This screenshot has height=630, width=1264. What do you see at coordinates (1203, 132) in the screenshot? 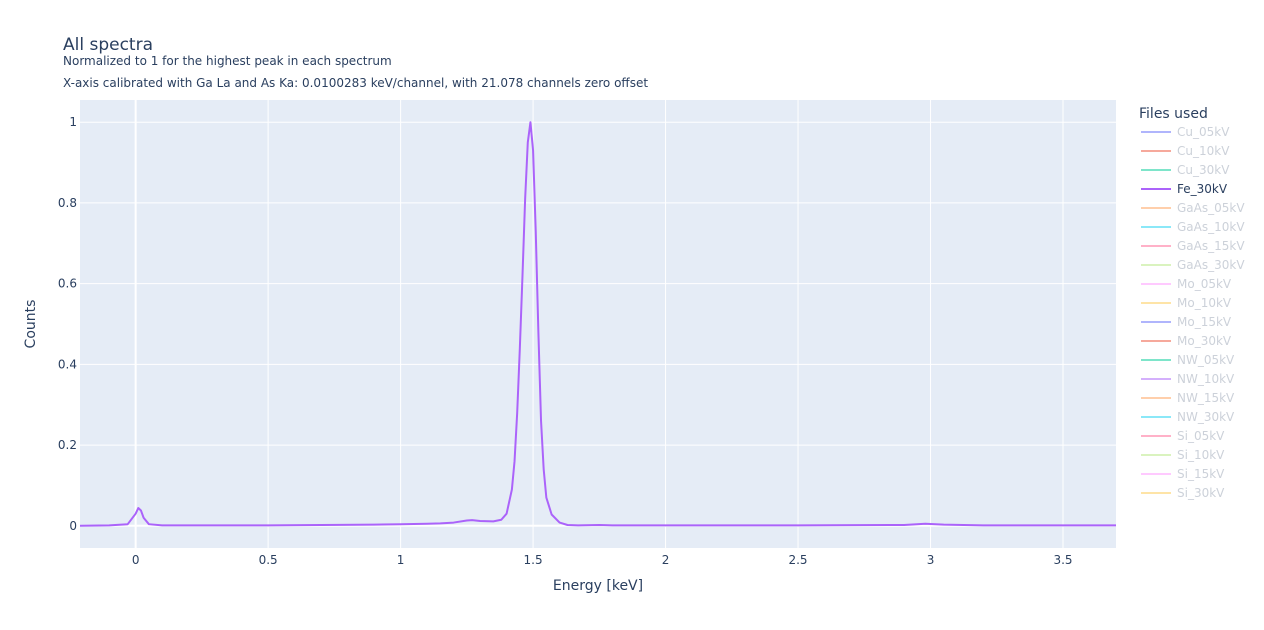
I see `legend-label: Cu_05kV` at bounding box center [1203, 132].